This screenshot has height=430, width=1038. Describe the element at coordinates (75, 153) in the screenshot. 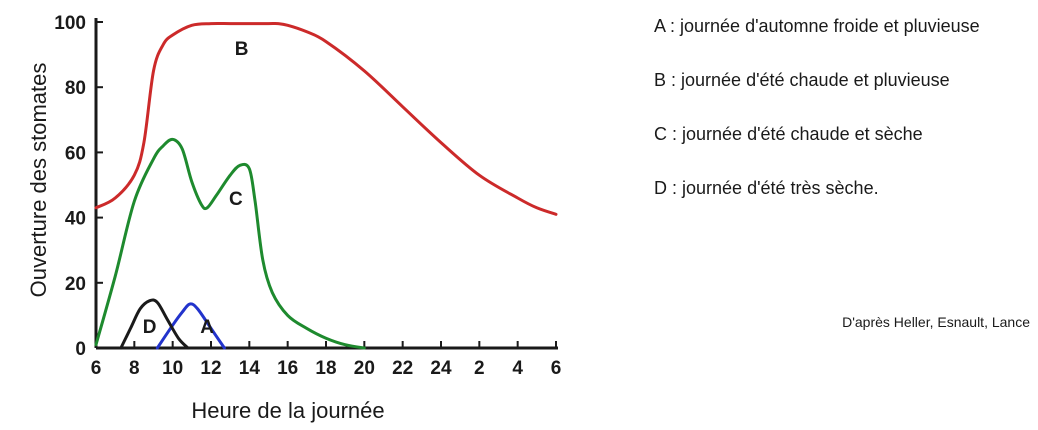

I see `y-tick-label: 60` at that location.